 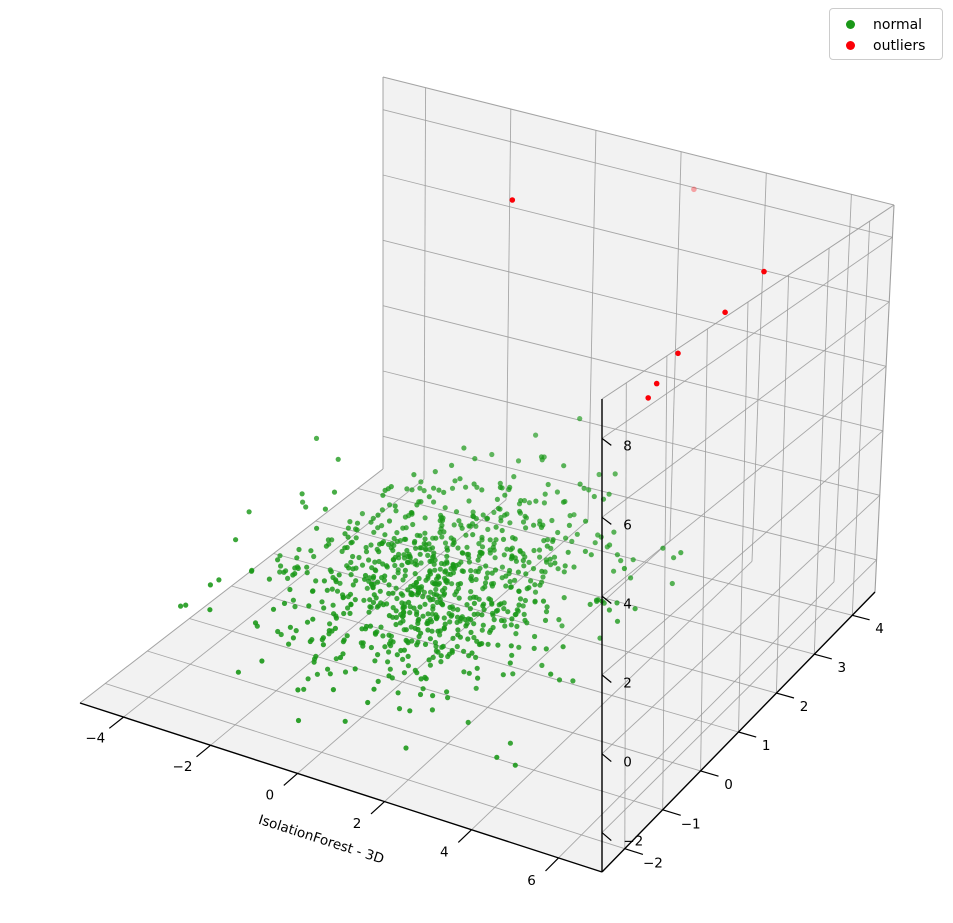 I want to click on legend-entry-normal: normal, so click(x=885, y=24).